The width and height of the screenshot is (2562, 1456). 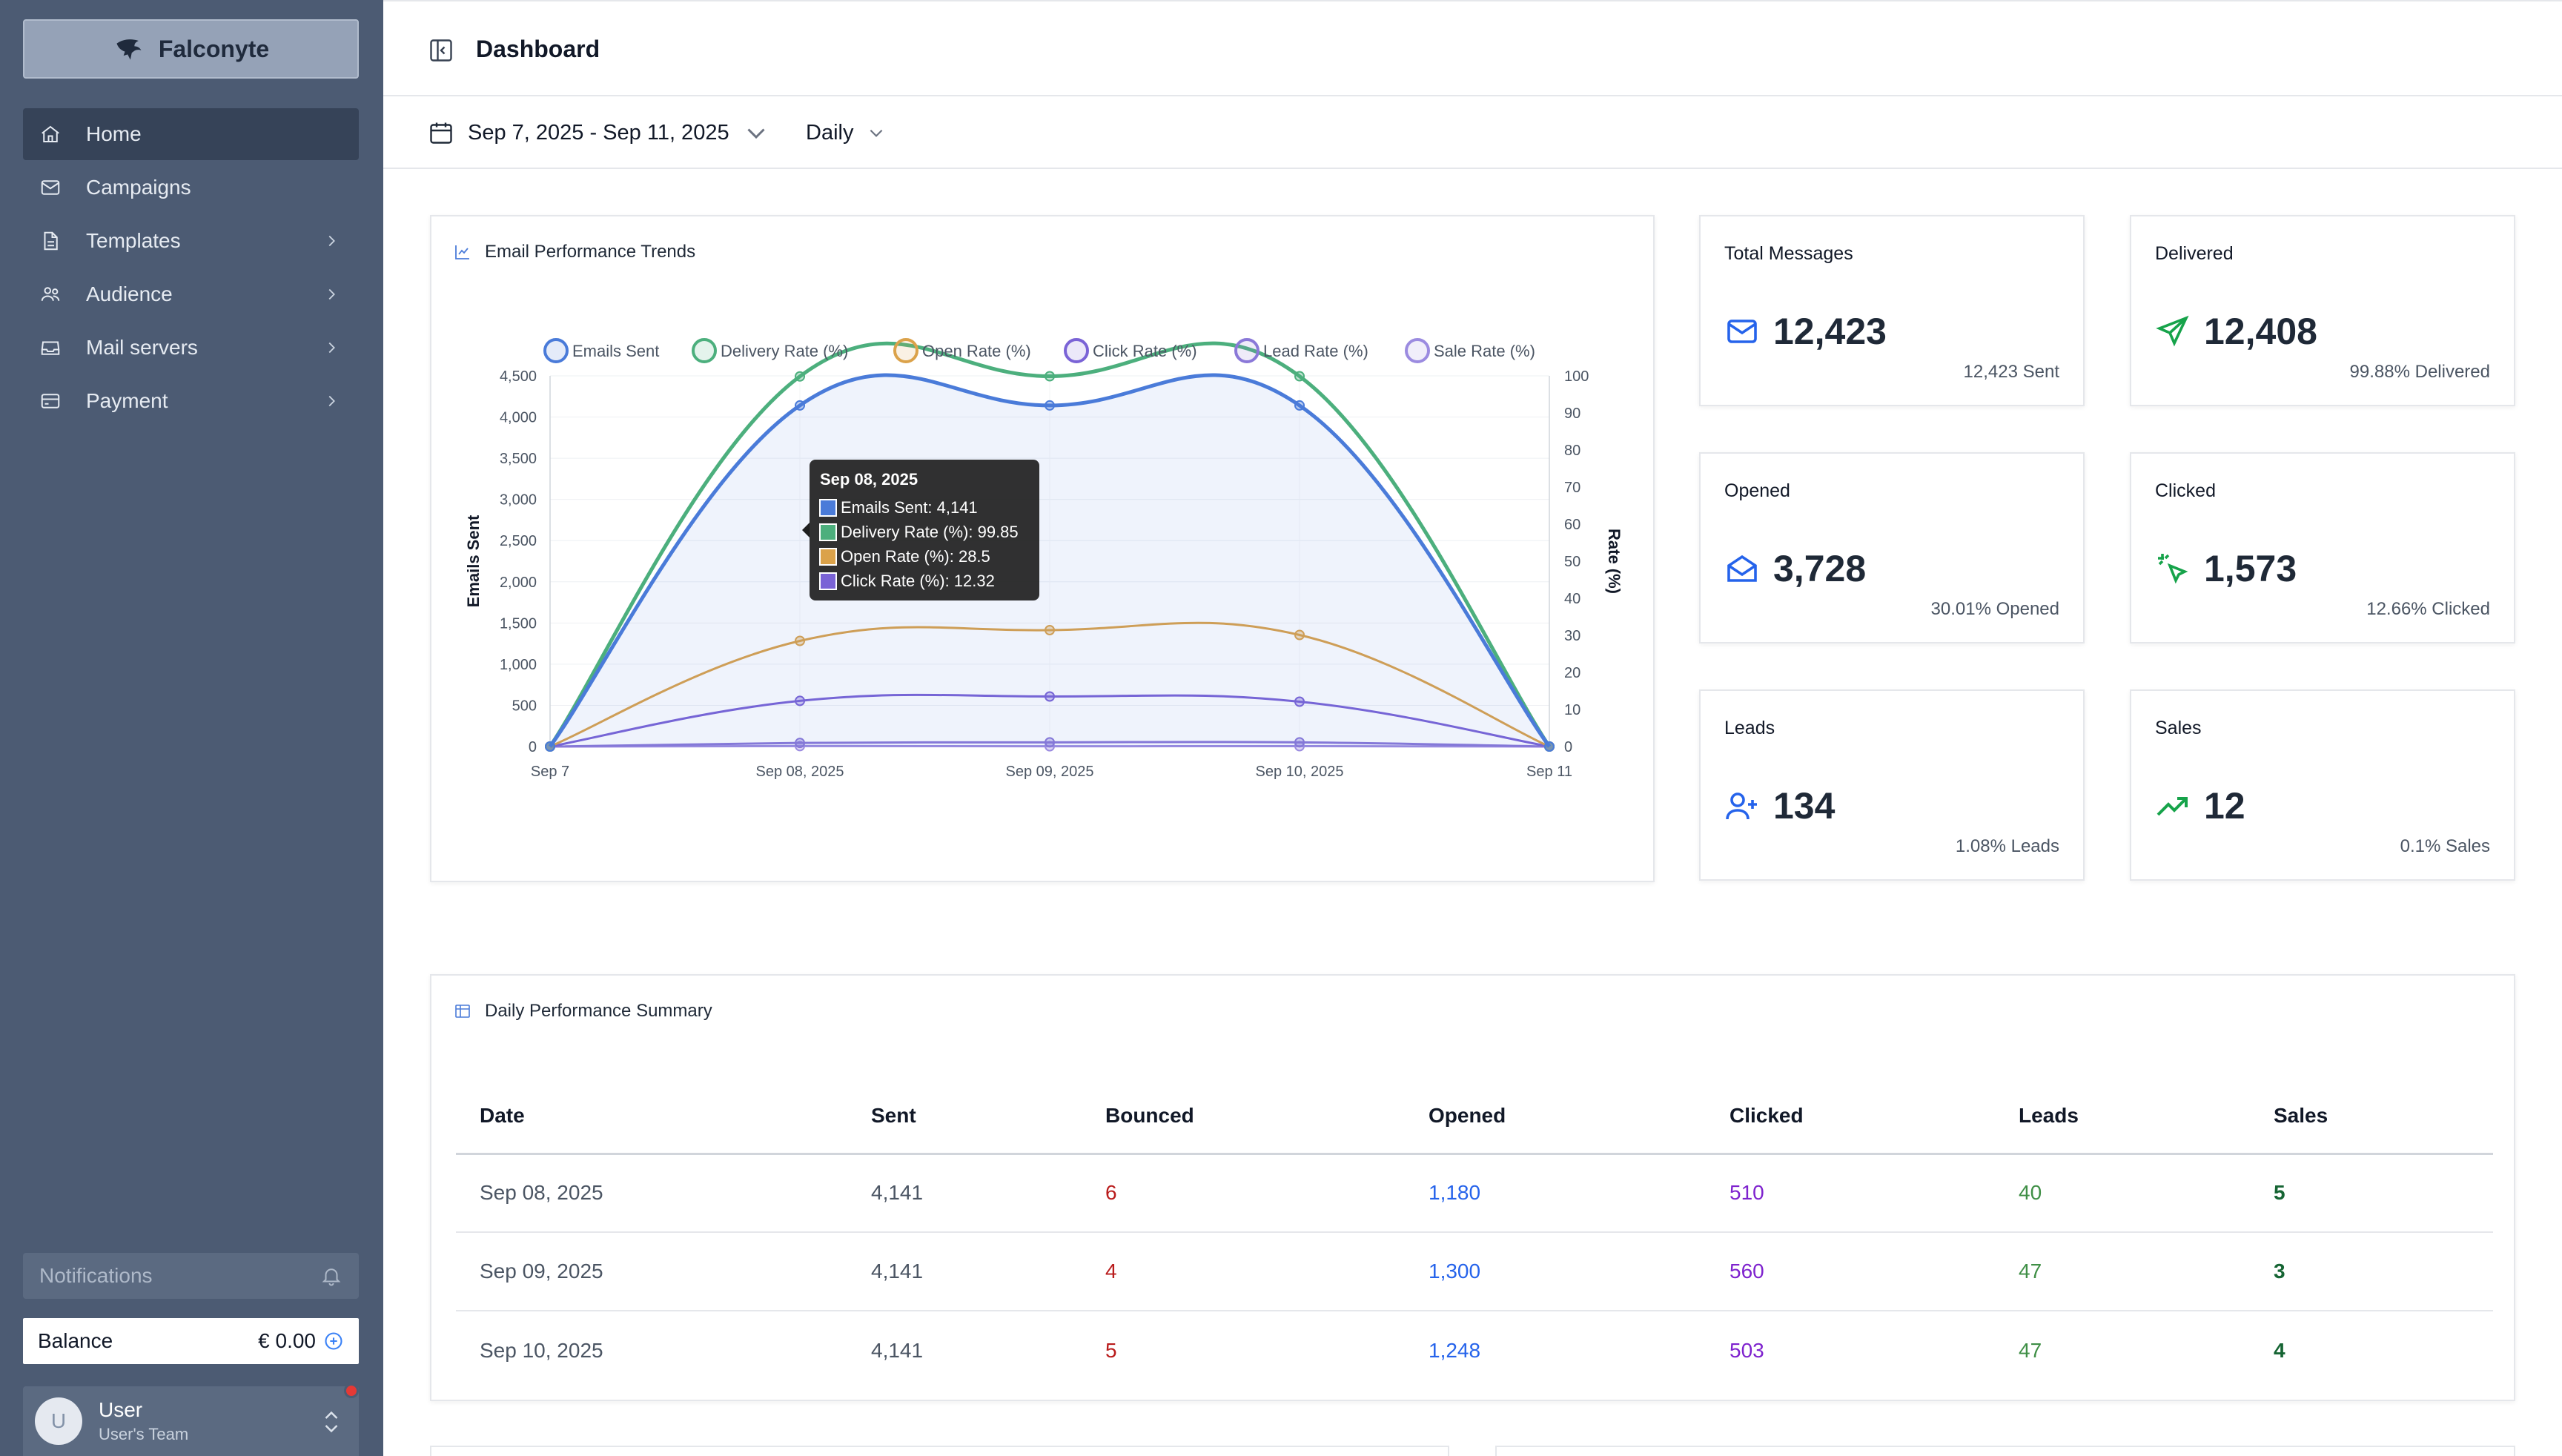 I want to click on sidebar-item-campaigns: Campaigns, so click(x=191, y=188).